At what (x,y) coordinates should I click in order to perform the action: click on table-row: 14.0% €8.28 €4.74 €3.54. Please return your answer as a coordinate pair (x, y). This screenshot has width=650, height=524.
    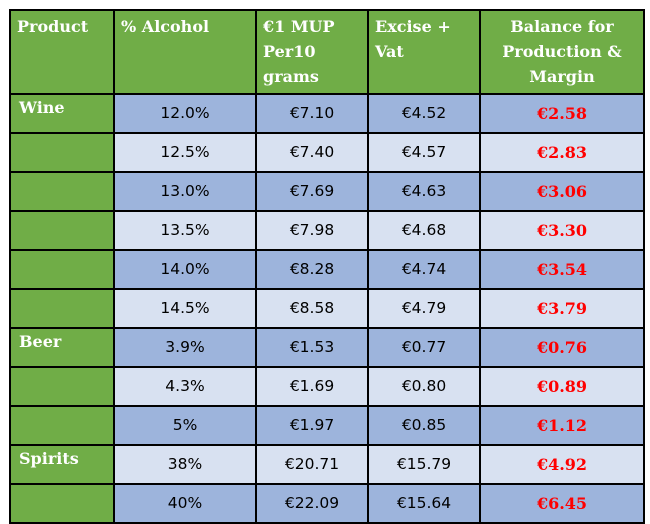
    Looking at the image, I should click on (327, 269).